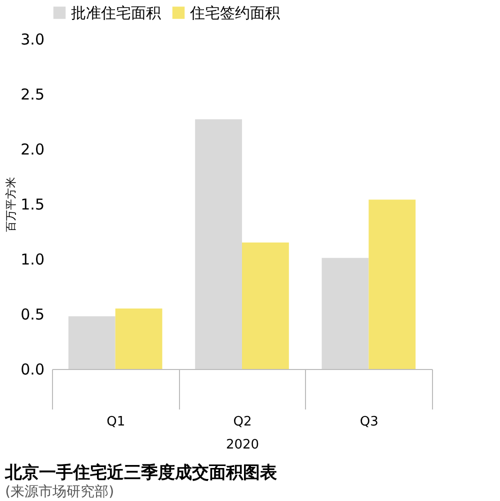 This screenshot has width=500, height=501. I want to click on text: (来源市场研究部), so click(59, 492).